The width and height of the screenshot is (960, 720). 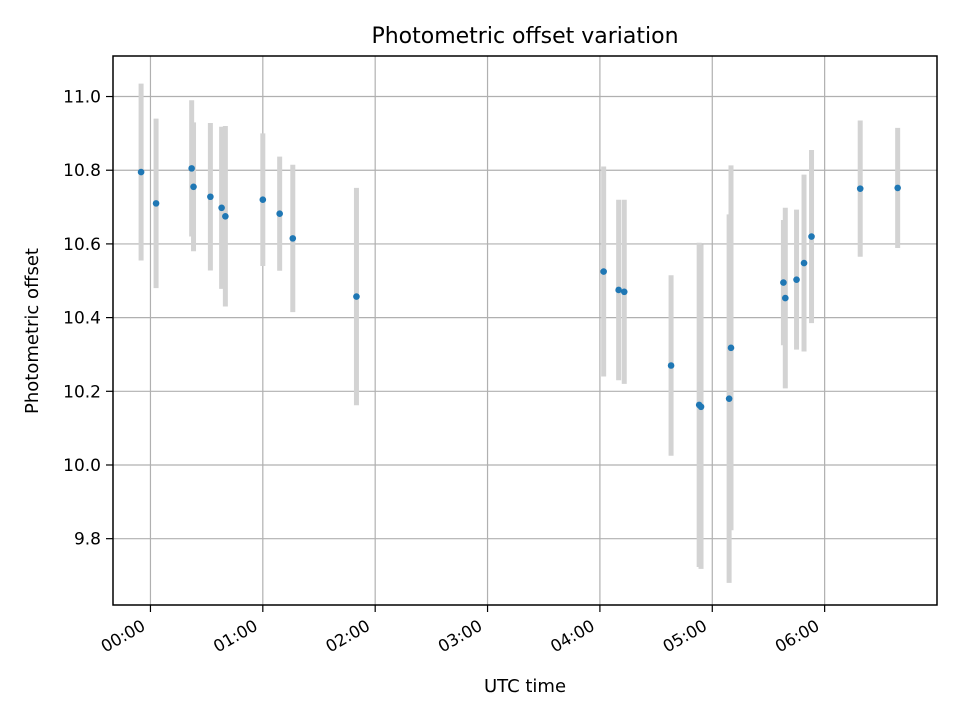 I want to click on y-axis-ticks: 9.8 10.0 10.2 10.4 10.6 10.8 11.0, so click(x=88, y=319).